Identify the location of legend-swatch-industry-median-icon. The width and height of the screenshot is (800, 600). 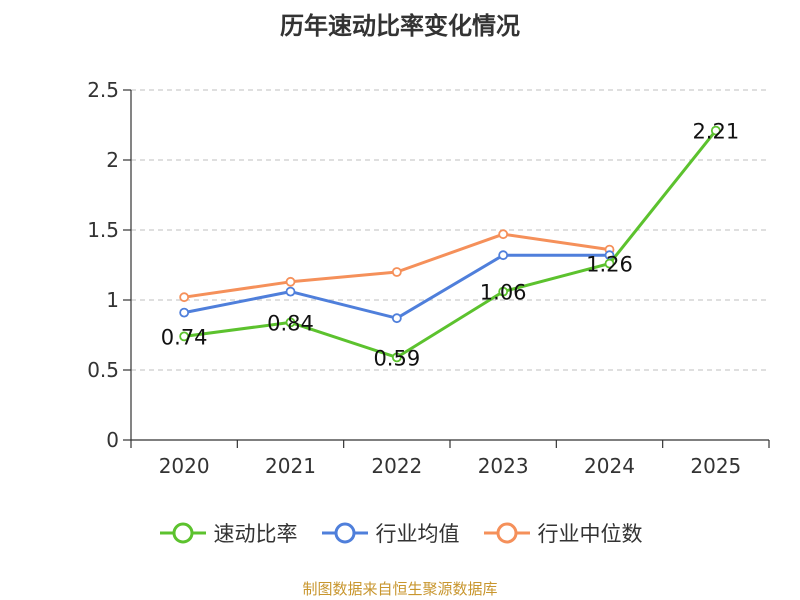
(506, 533).